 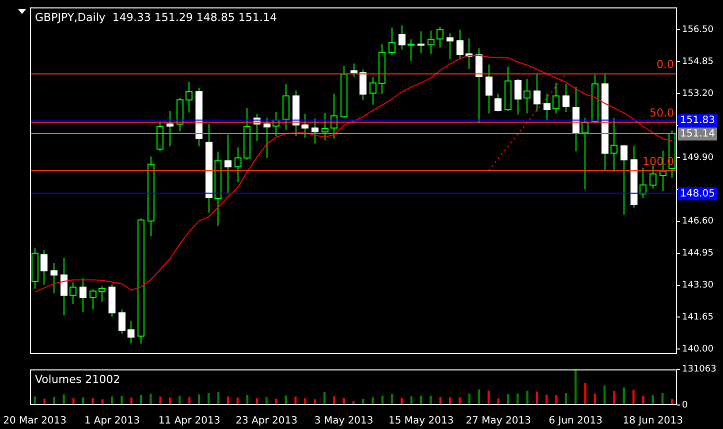 I want to click on x-tick-label: 23 Apr 2013, so click(x=267, y=421).